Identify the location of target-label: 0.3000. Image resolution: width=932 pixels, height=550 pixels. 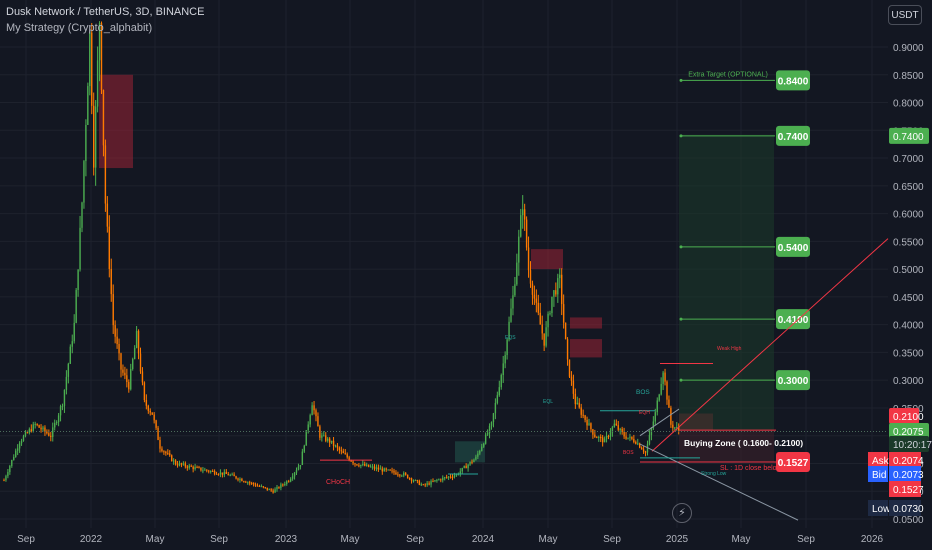
(793, 381).